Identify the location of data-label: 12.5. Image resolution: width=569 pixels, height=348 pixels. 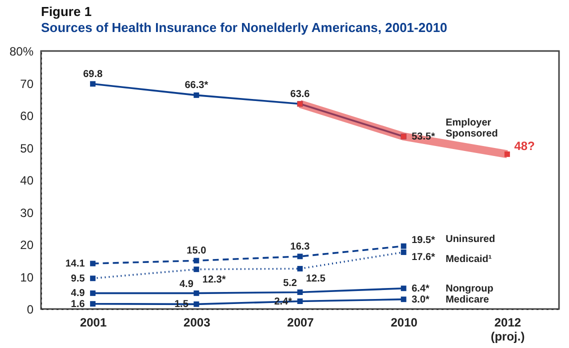
(316, 279).